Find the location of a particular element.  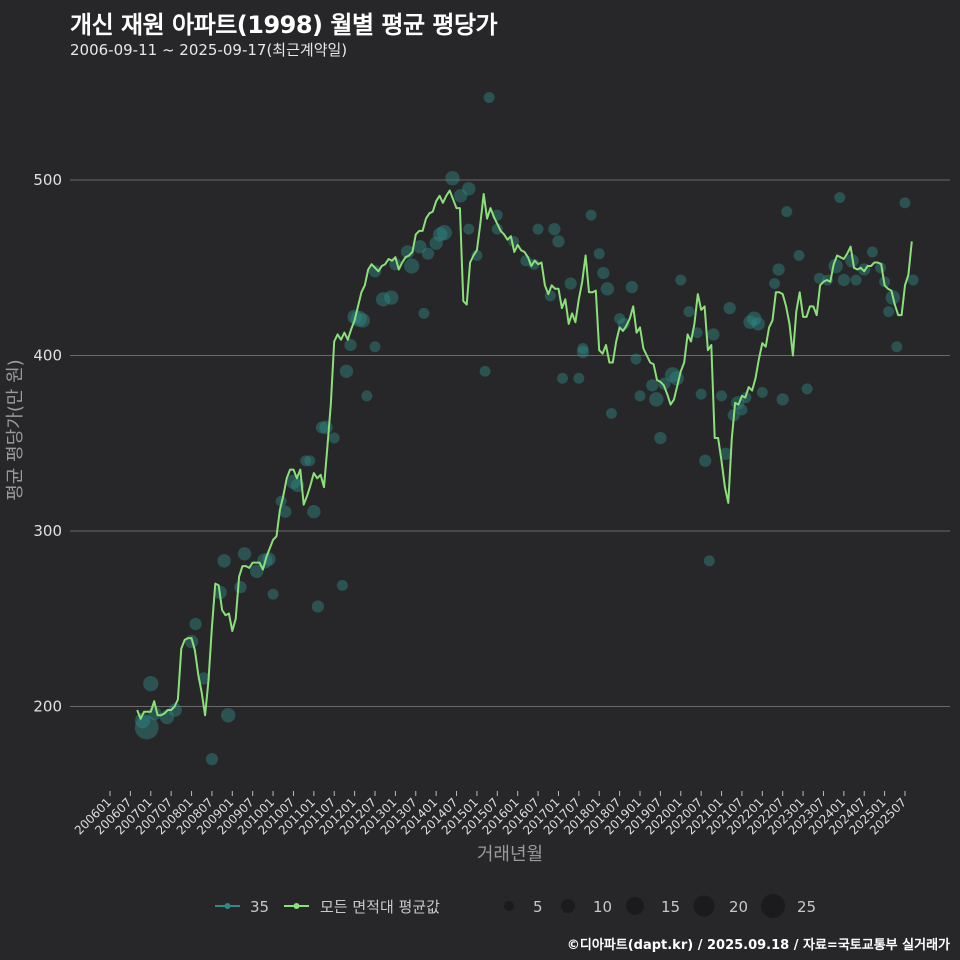

legend-label-35: 35 is located at coordinates (259, 907).